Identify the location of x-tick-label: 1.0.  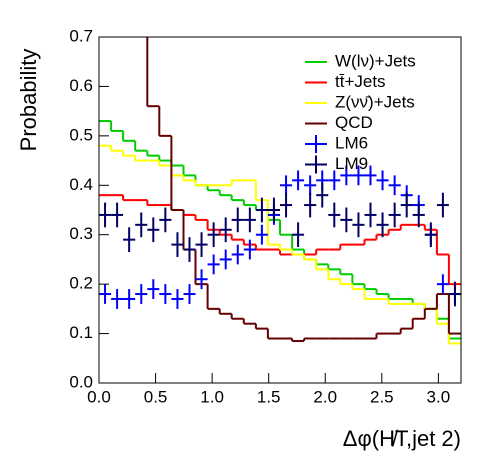
(212, 396).